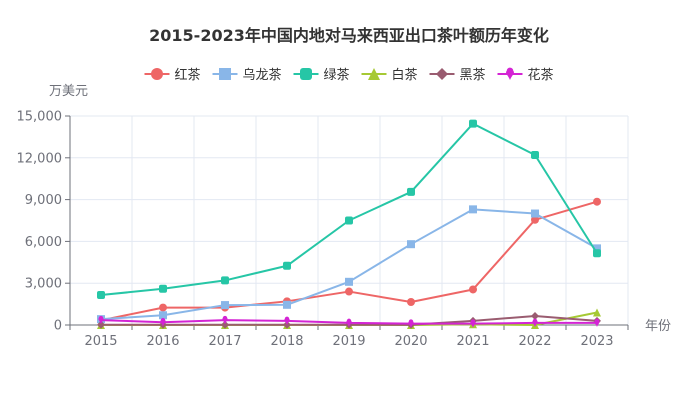  I want to click on legend-label: 白茶, so click(405, 75).